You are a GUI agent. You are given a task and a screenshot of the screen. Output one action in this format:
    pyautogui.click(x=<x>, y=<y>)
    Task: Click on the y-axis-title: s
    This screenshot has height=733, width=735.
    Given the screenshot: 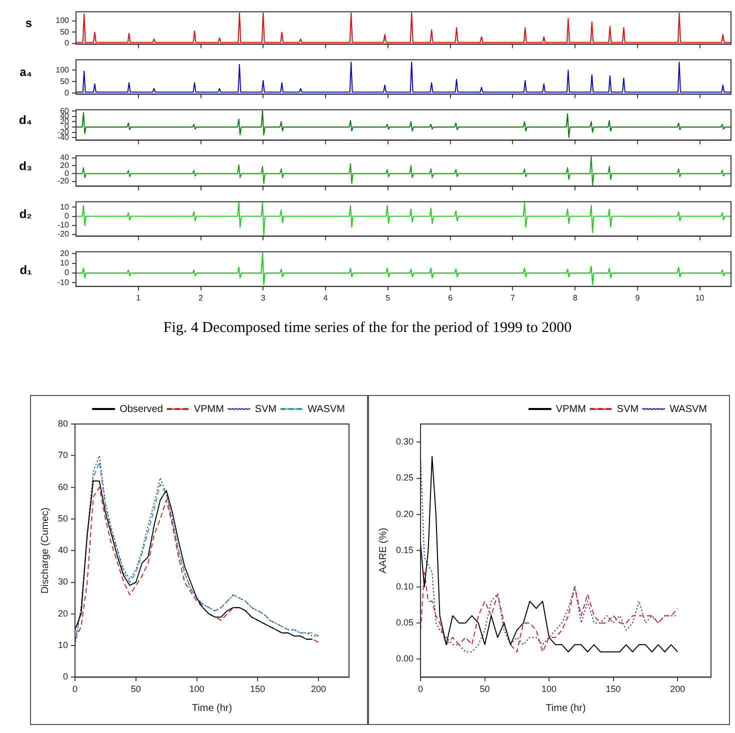 What is the action you would take?
    pyautogui.click(x=28, y=23)
    